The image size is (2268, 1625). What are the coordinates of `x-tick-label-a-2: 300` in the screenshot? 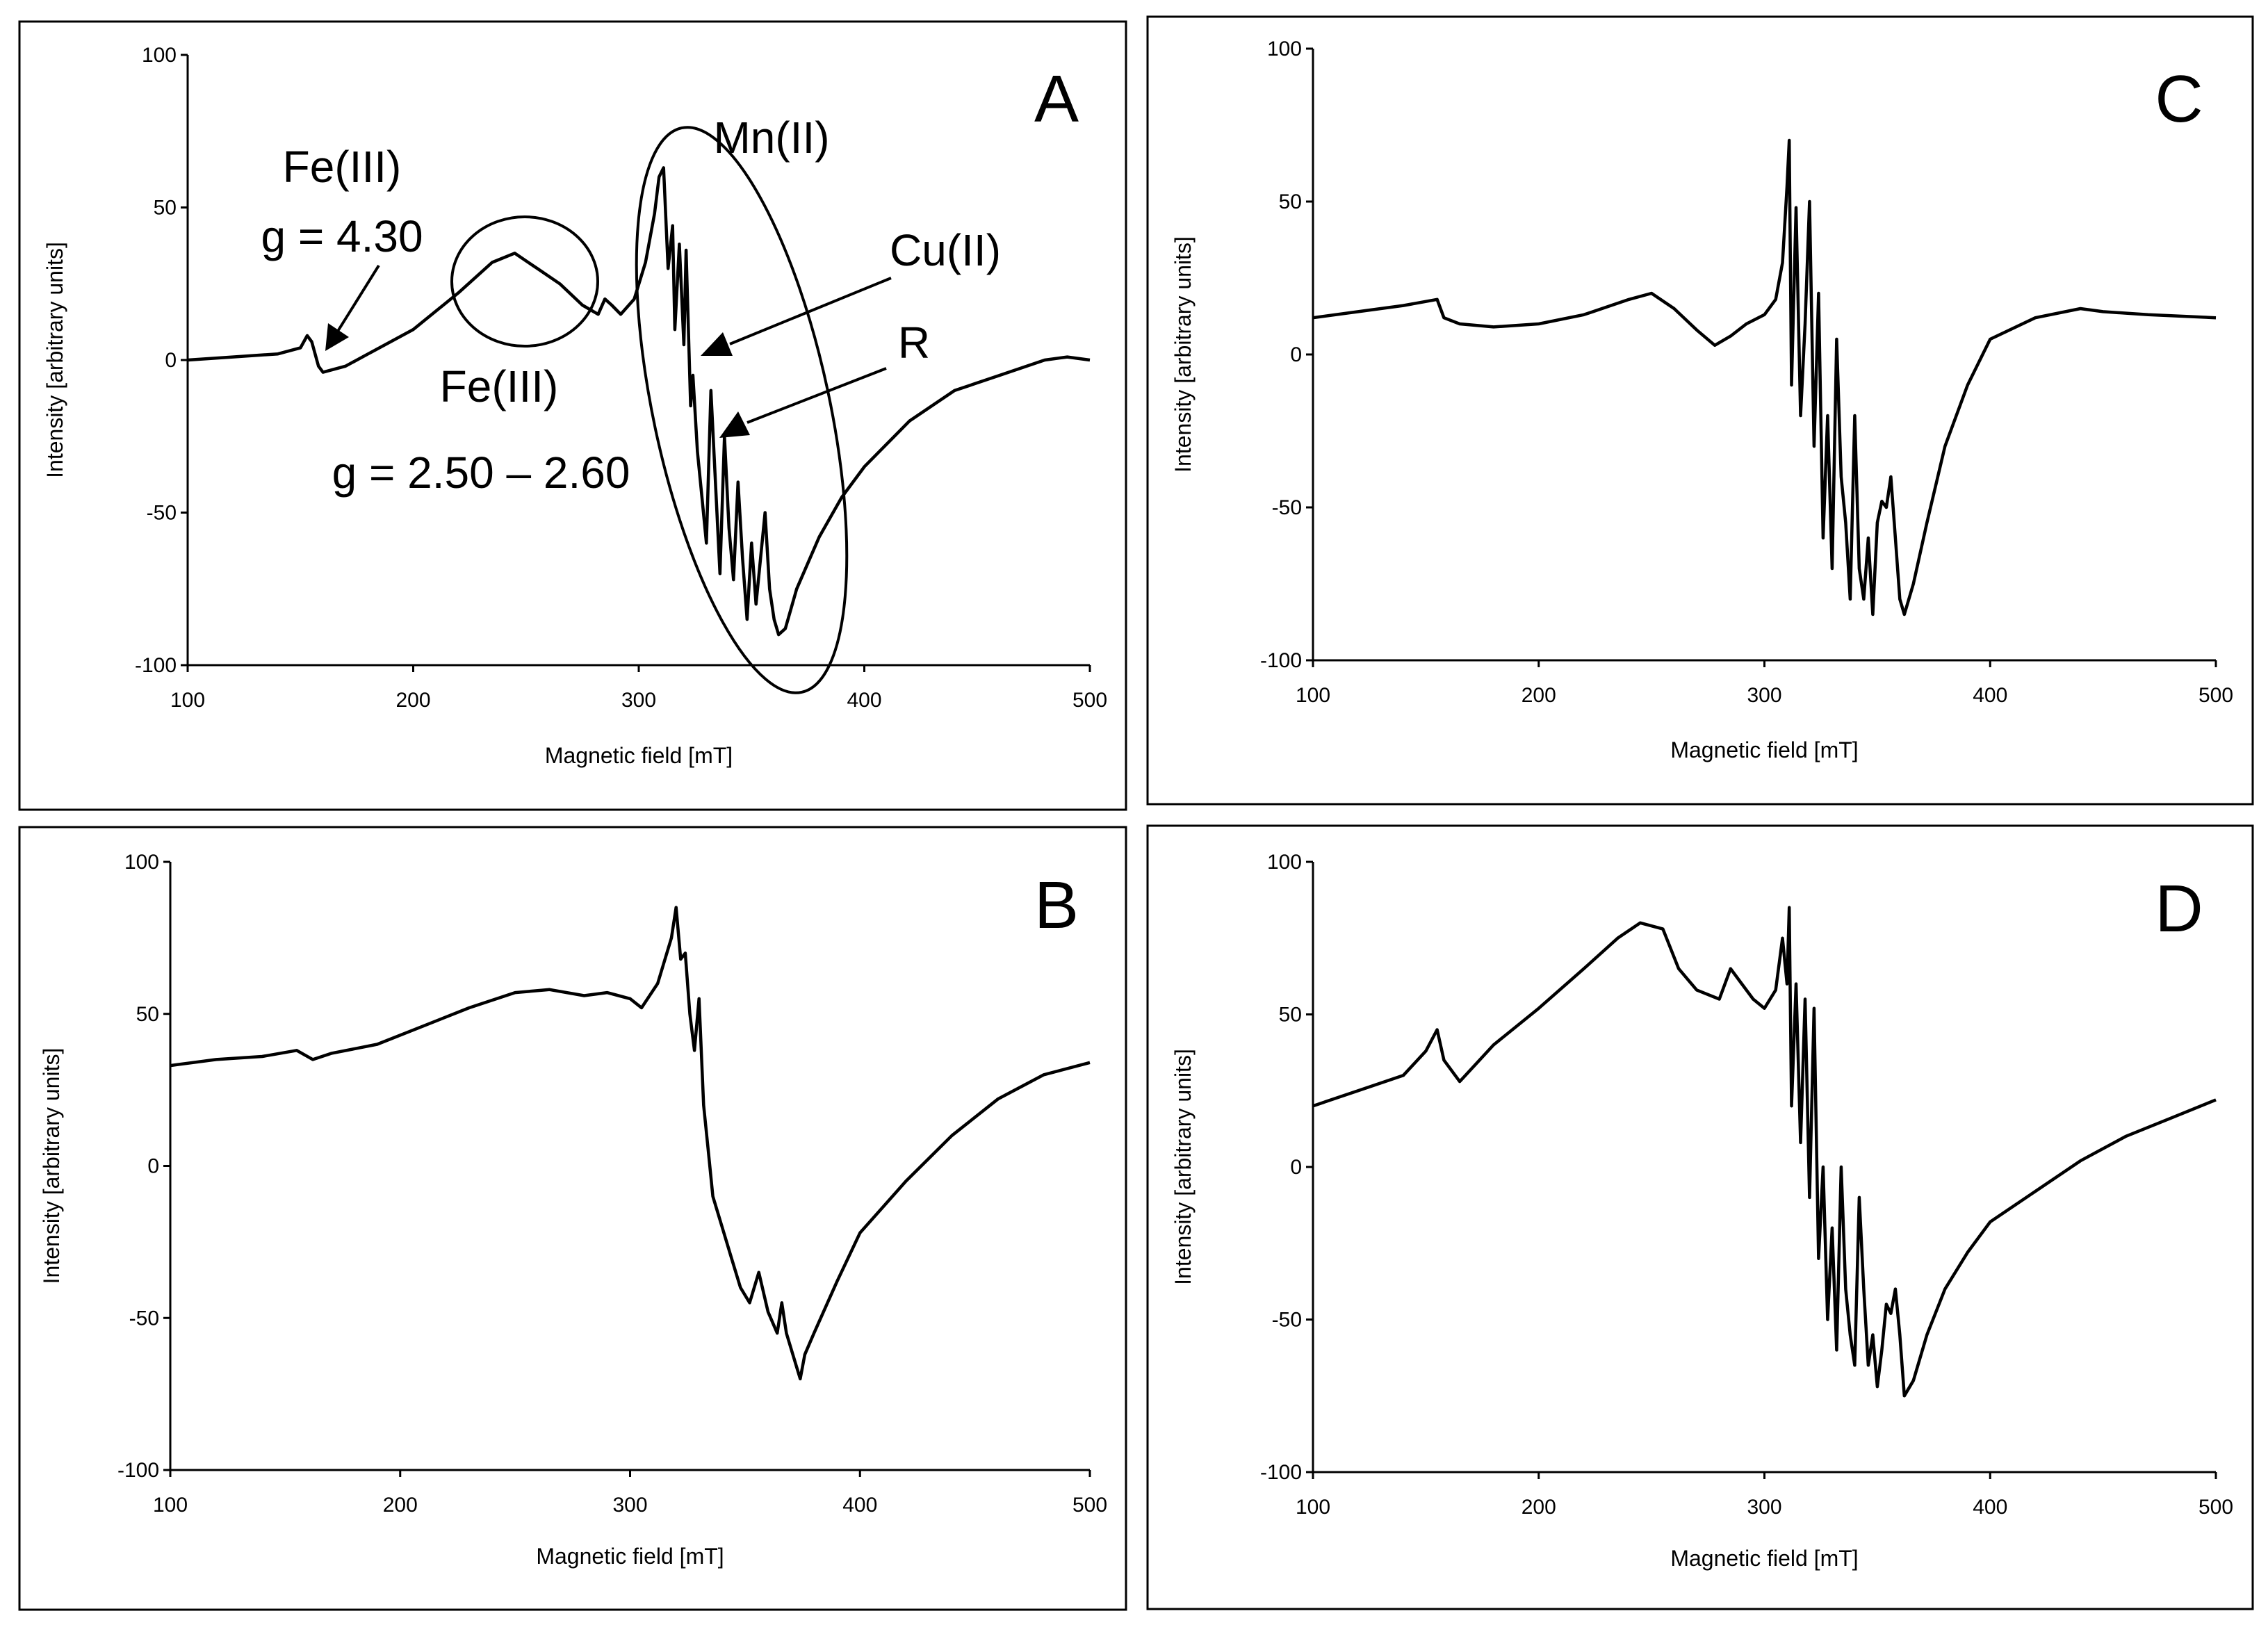 It's located at (638, 700).